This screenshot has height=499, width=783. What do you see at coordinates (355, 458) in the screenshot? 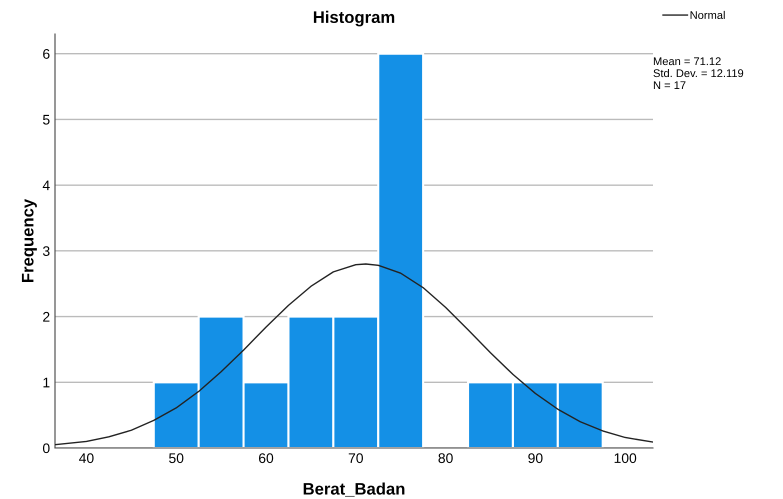
I see `x-tick-label: 70` at bounding box center [355, 458].